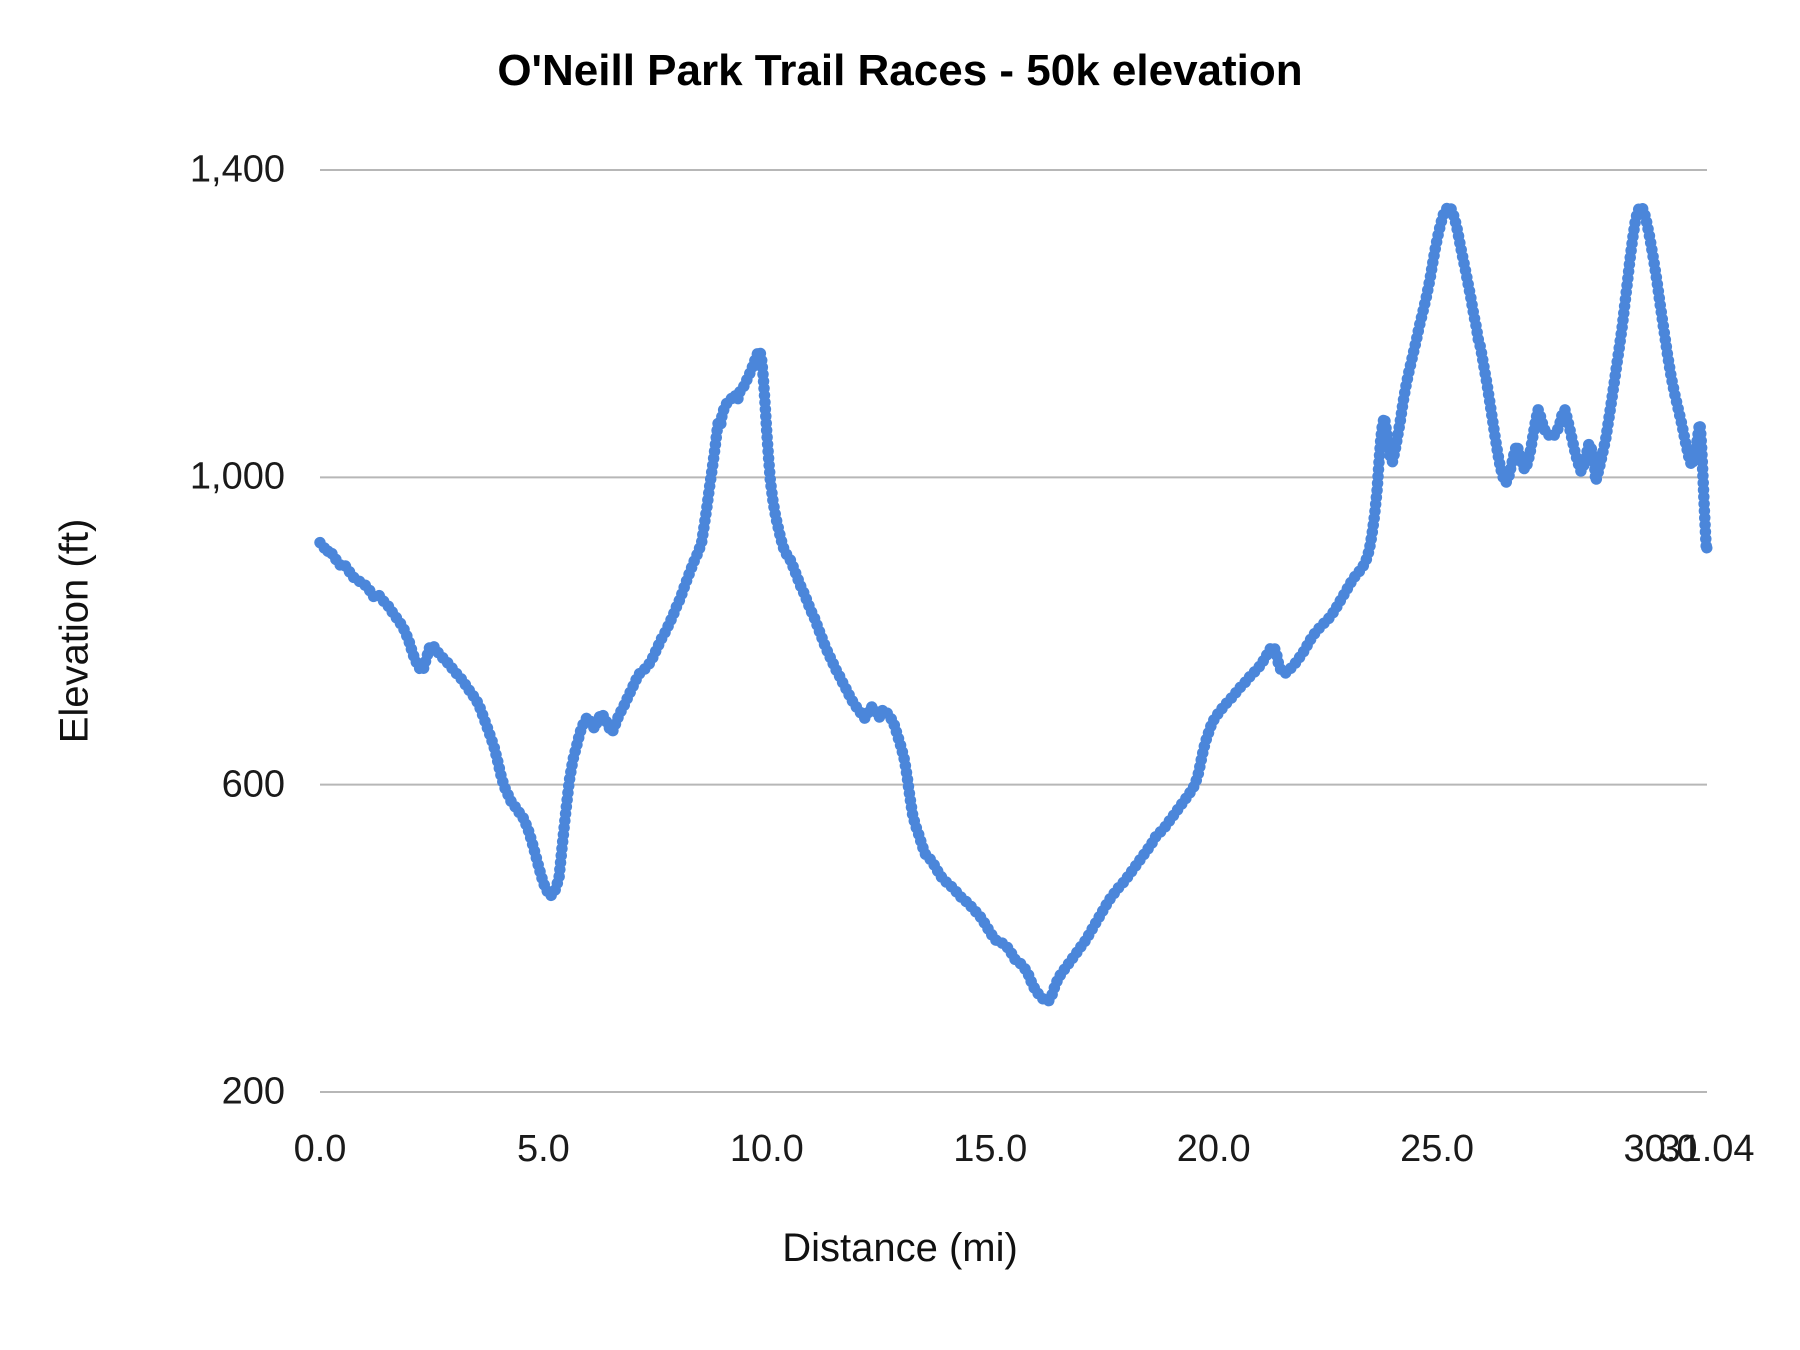 The width and height of the screenshot is (1800, 1350). Describe the element at coordinates (1660, 1149) in the screenshot. I see `x-tick-30: 30.0` at that location.